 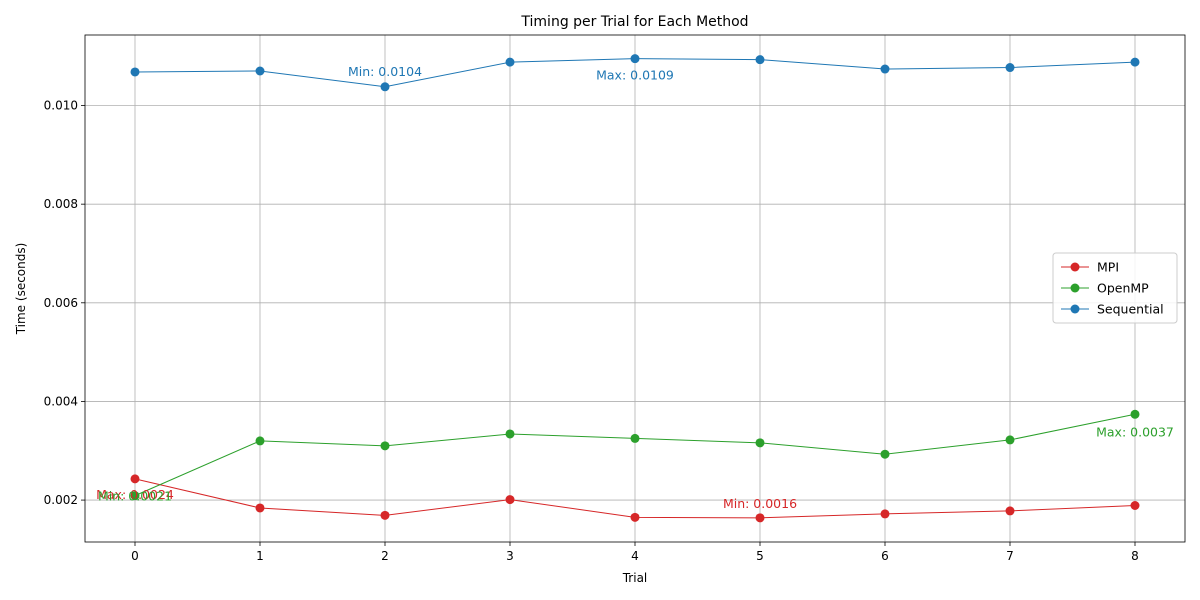 What do you see at coordinates (635, 75) in the screenshot?
I see `annotation-label: Max: 0.0109` at bounding box center [635, 75].